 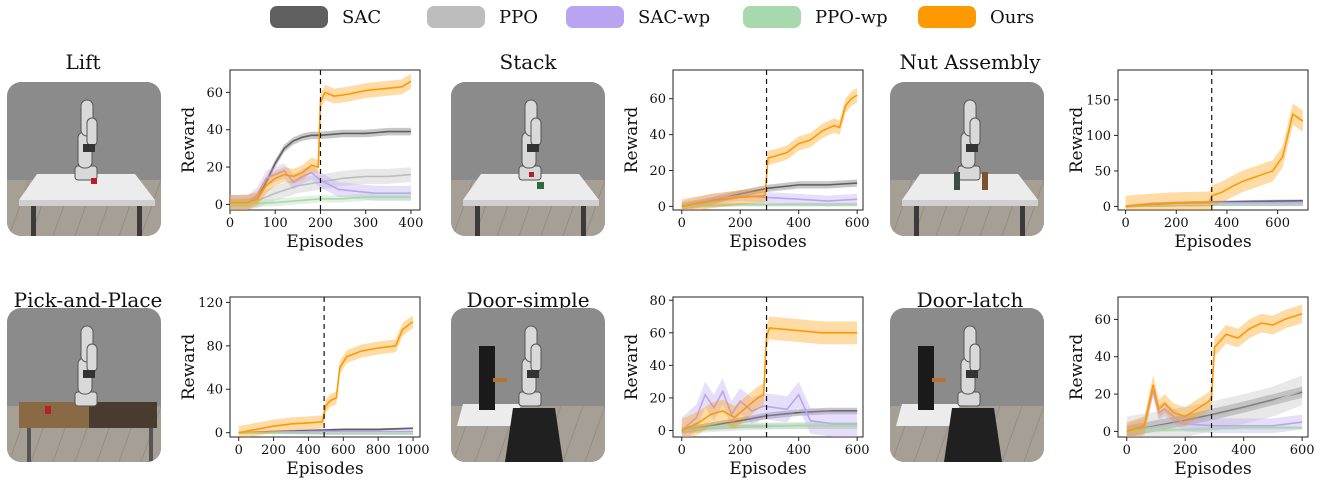 I want to click on chart-pick-and-place: 0 200 400 600 800 1000 0 40 80 120 Episodes Reward, so click(x=308, y=391).